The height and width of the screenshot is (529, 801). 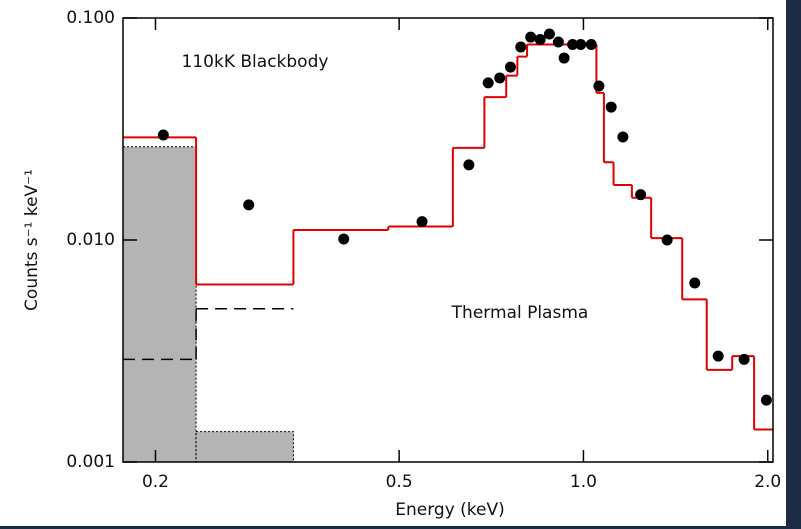 I want to click on x-tick-label: 0.2, so click(x=155, y=482).